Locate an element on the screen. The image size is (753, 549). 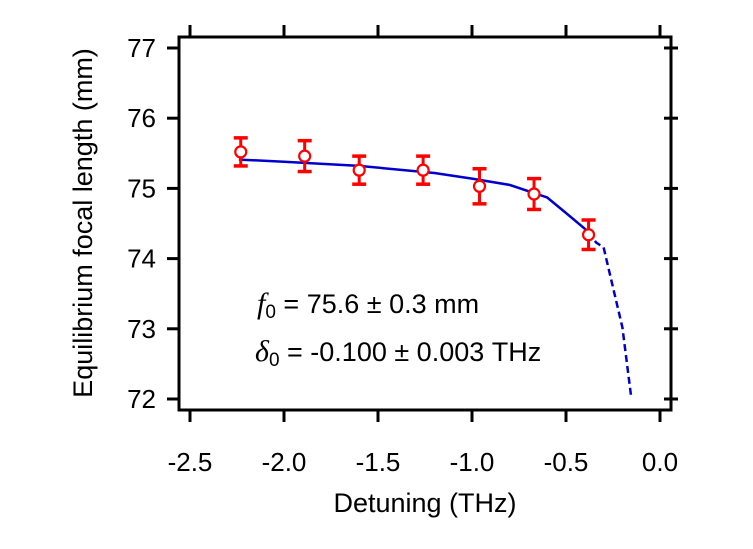
delta0-value: = -0.100 ± 0.003 THz is located at coordinates (411, 352).